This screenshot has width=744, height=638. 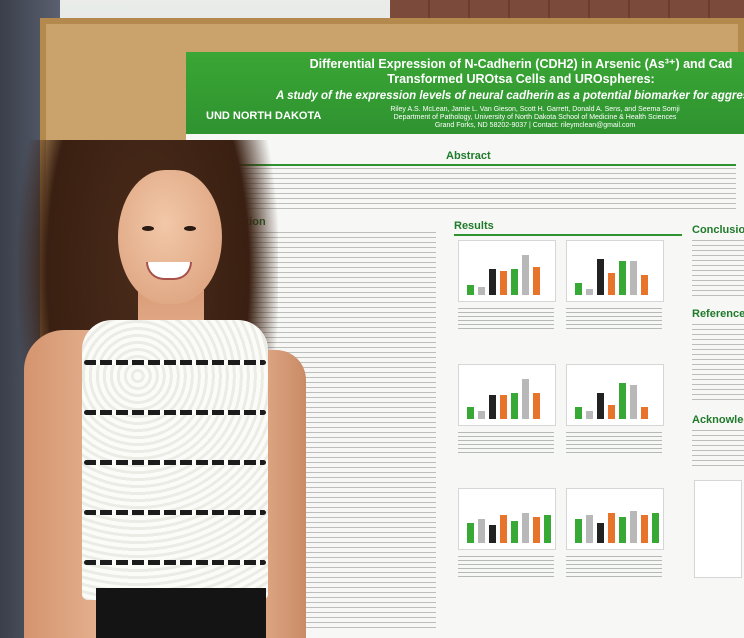 I want to click on face, so click(x=170, y=237).